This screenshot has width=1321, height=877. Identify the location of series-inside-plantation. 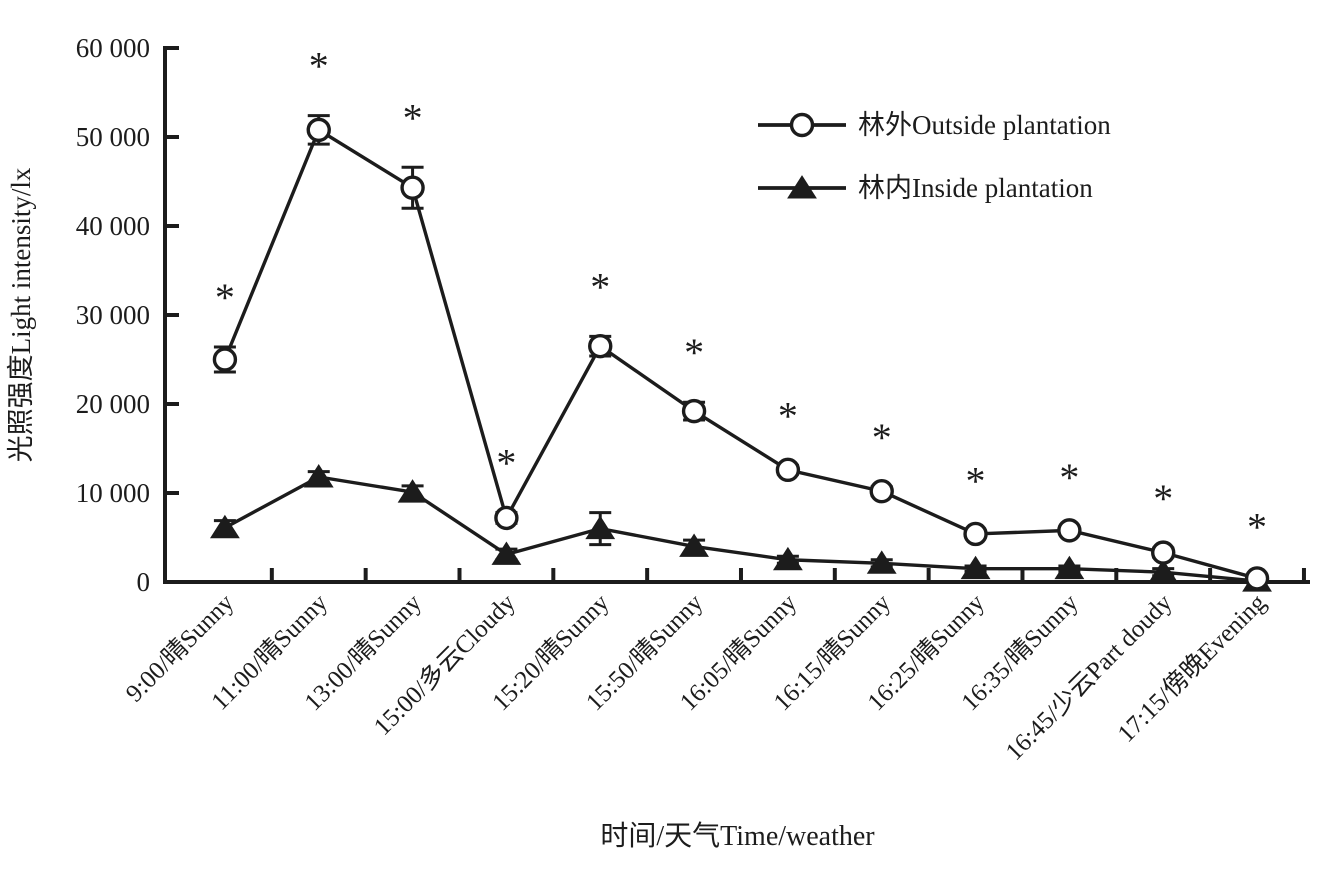
(741, 528).